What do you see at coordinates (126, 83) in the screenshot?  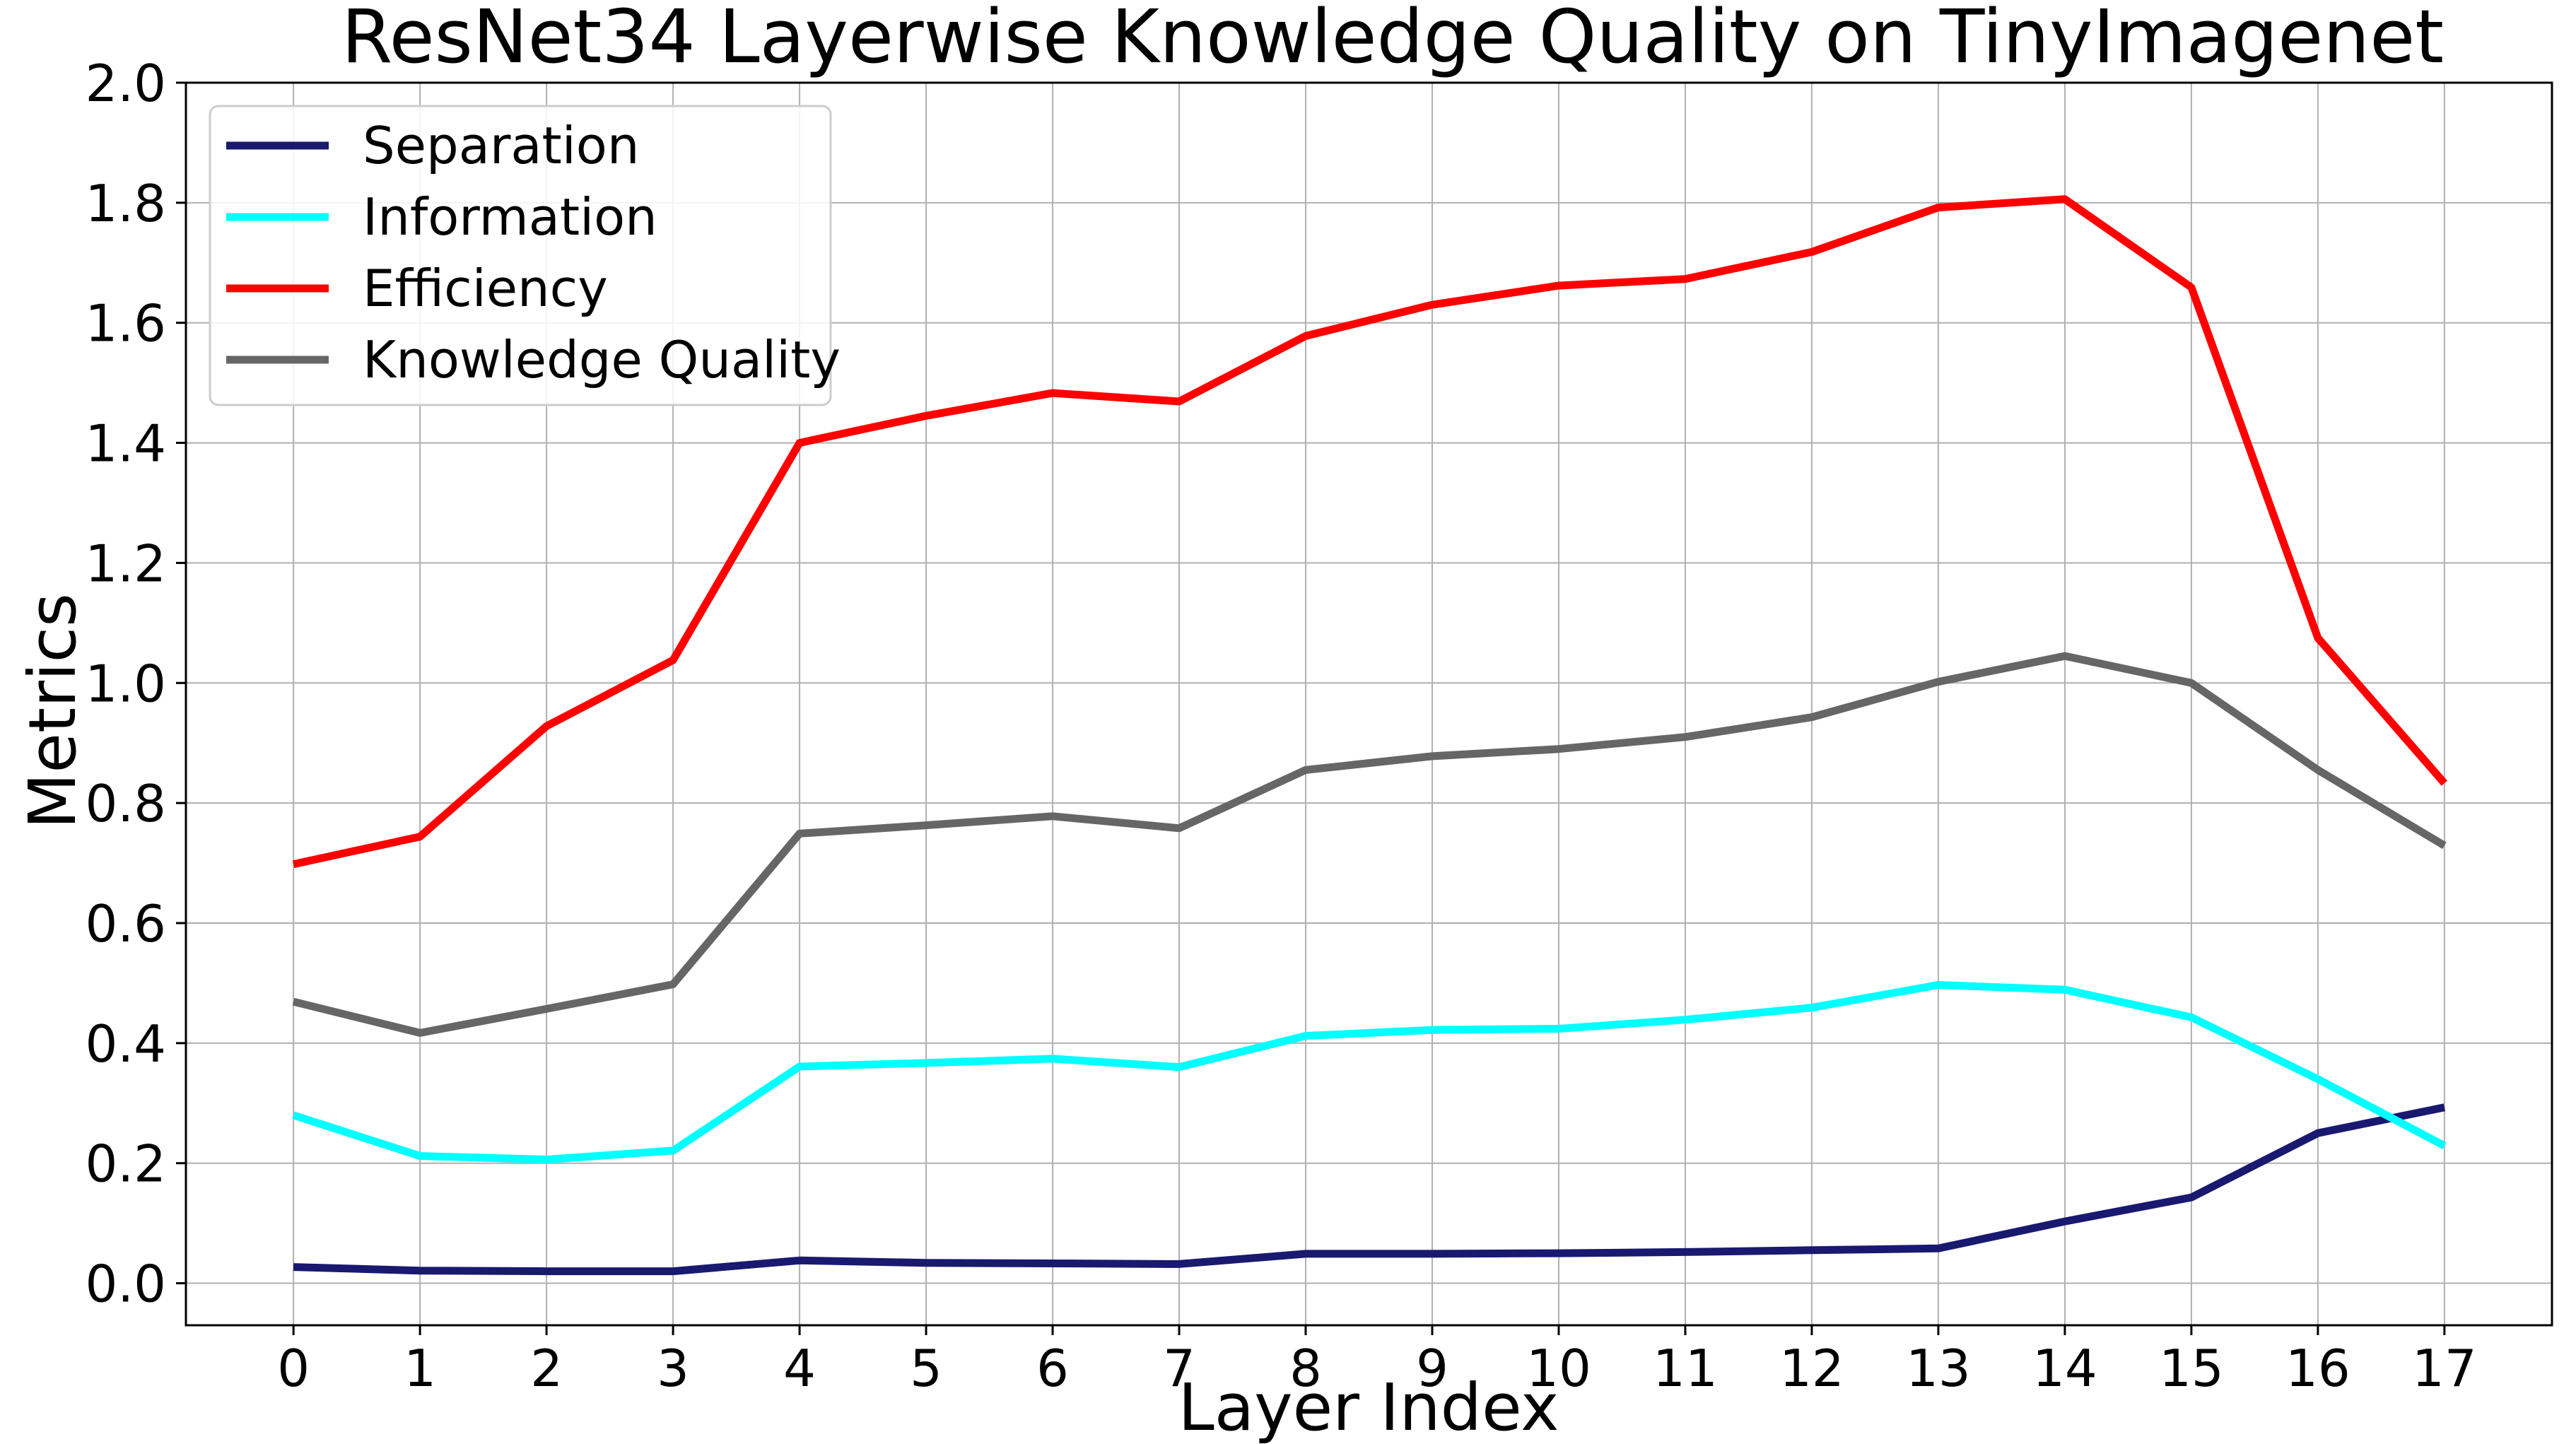 I see `y-tick-label: 2.0` at bounding box center [126, 83].